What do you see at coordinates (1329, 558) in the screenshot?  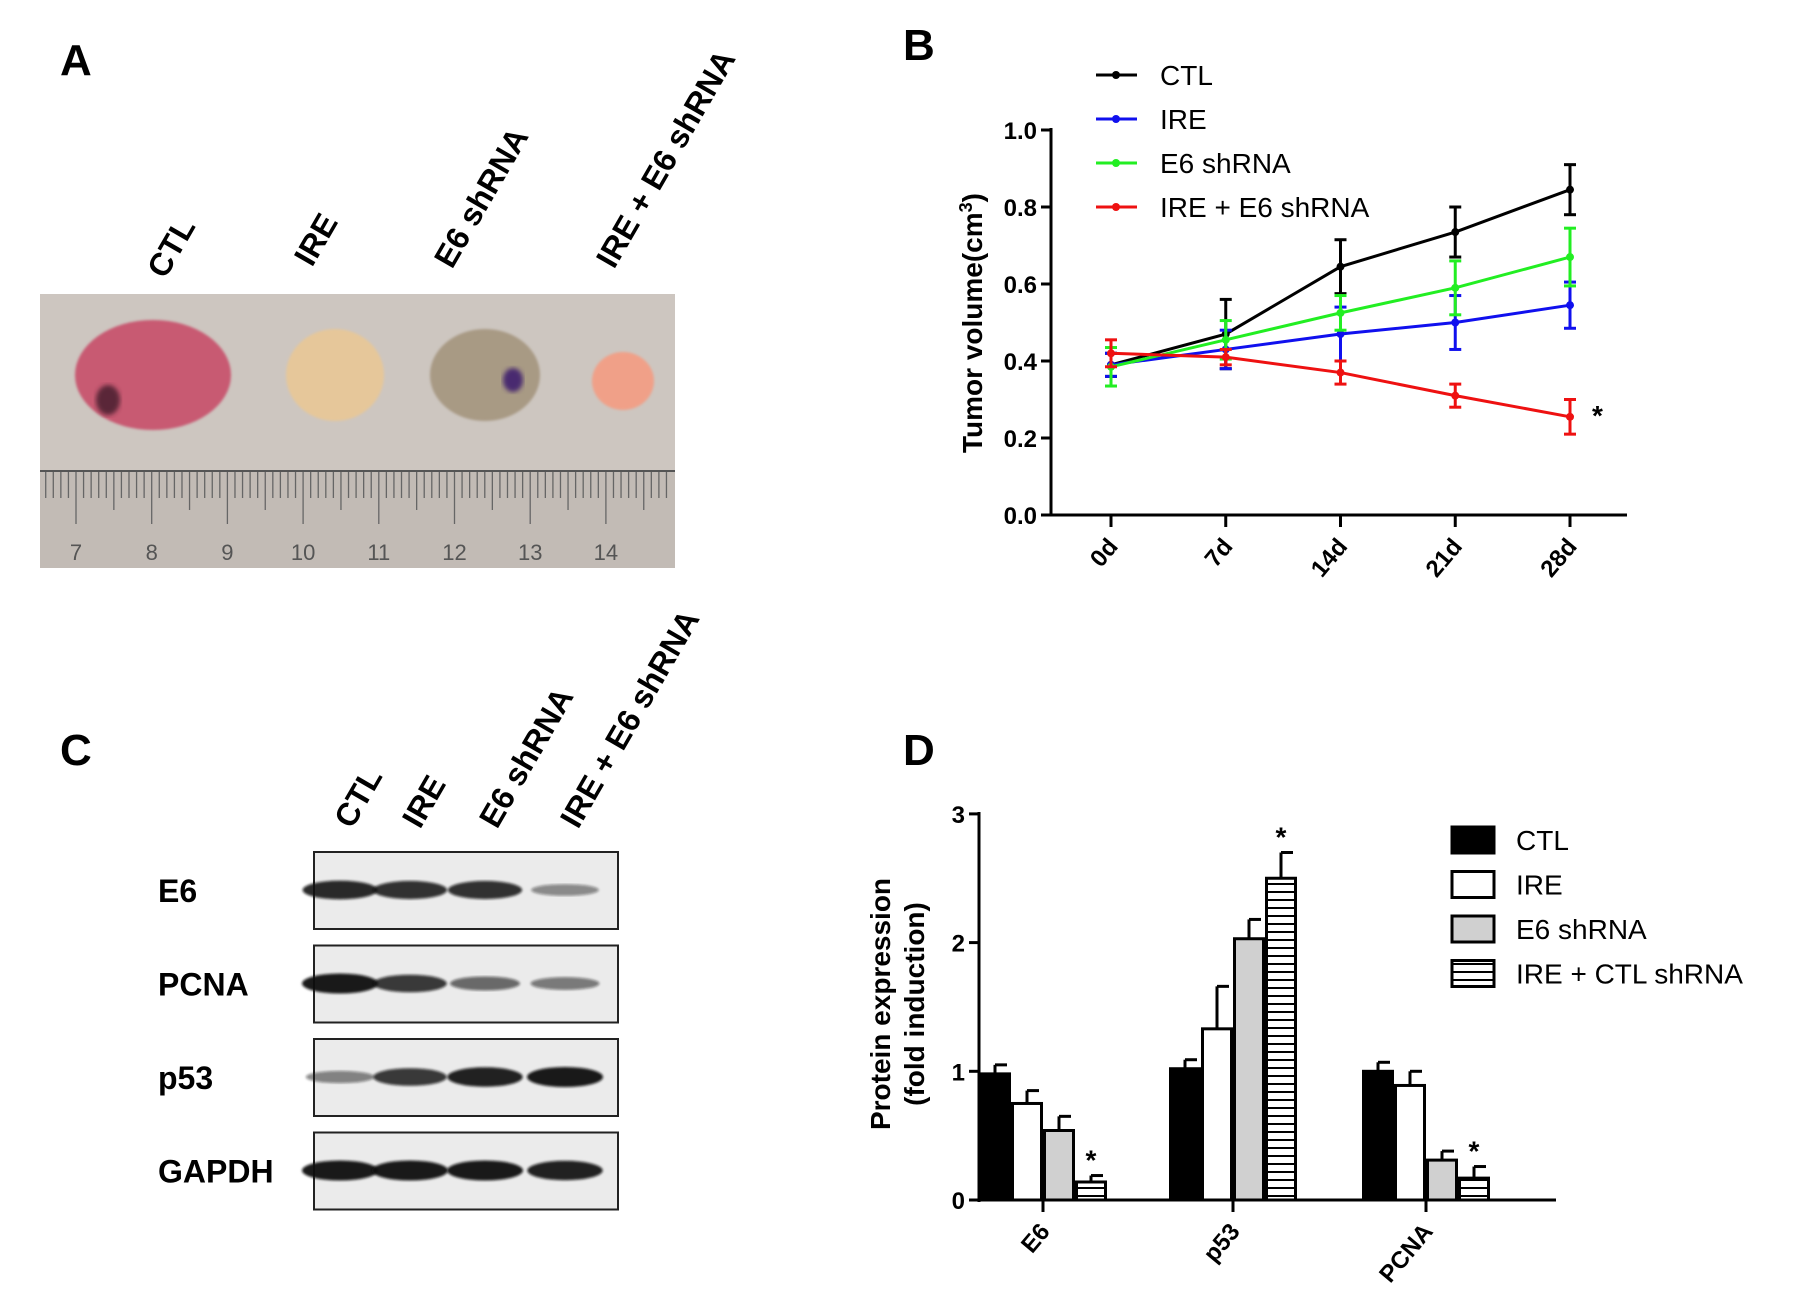 I see `x-tick-label: 14d` at bounding box center [1329, 558].